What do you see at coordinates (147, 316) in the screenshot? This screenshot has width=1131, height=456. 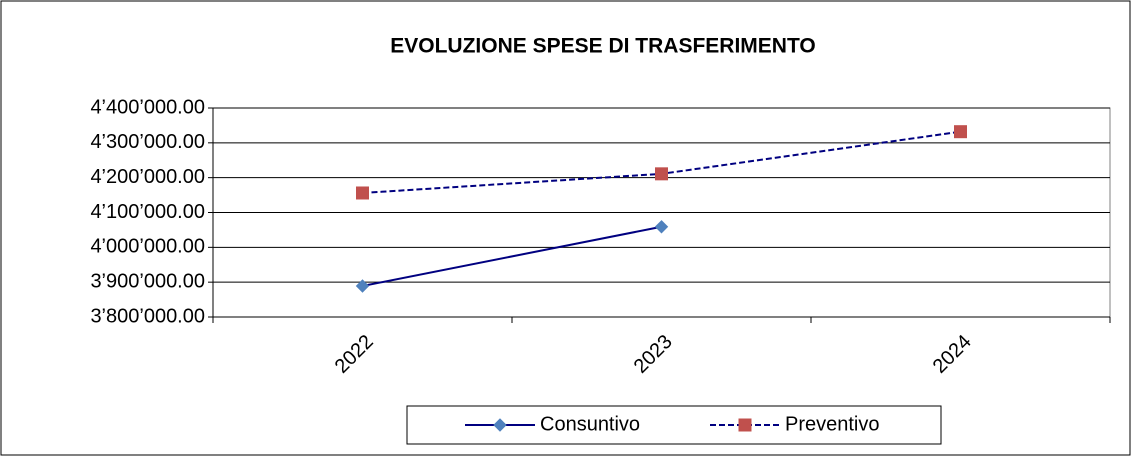 I see `y-tick-label: 3’800’000.00` at bounding box center [147, 316].